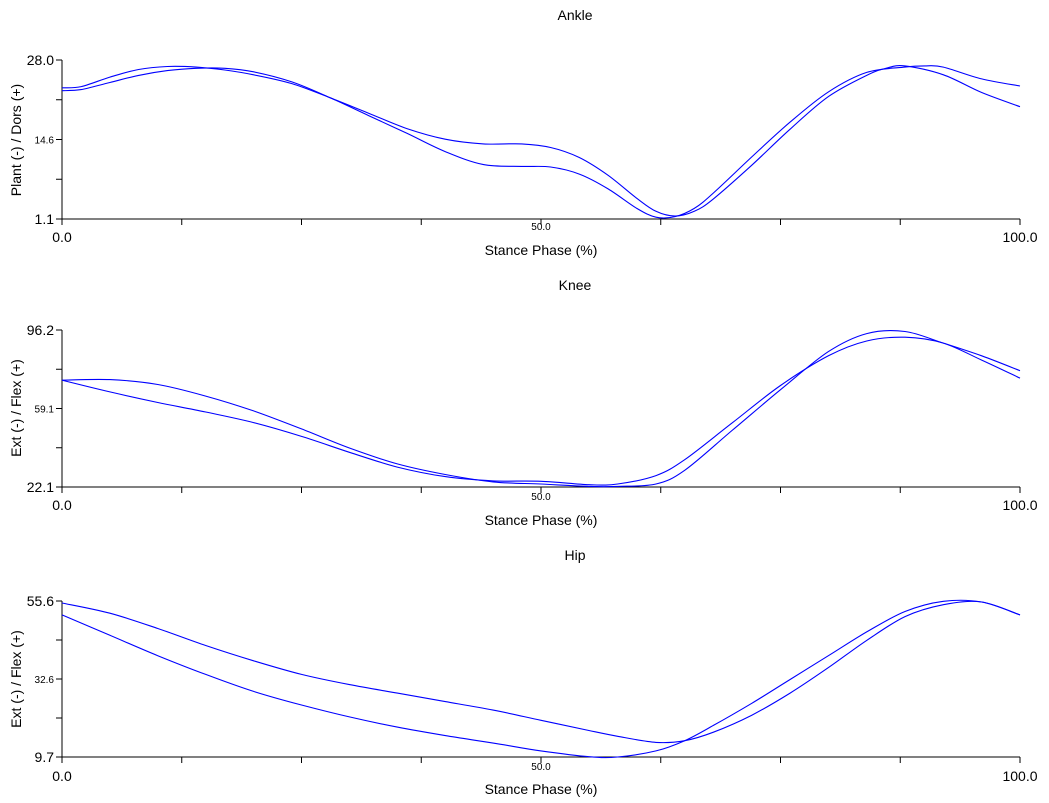 This screenshot has width=1049, height=803. I want to click on knee-y-tick-label: 96.2, so click(40, 330).